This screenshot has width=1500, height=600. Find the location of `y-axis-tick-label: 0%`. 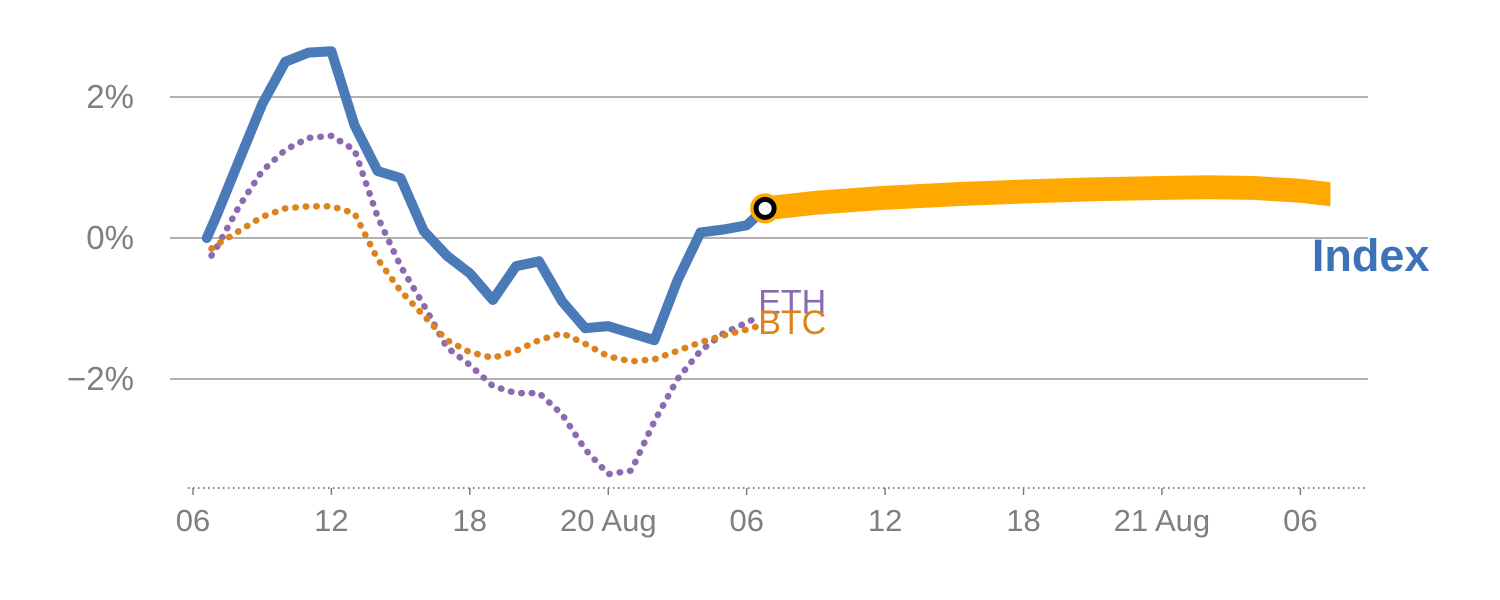

y-axis-tick-label: 0% is located at coordinates (110, 237).